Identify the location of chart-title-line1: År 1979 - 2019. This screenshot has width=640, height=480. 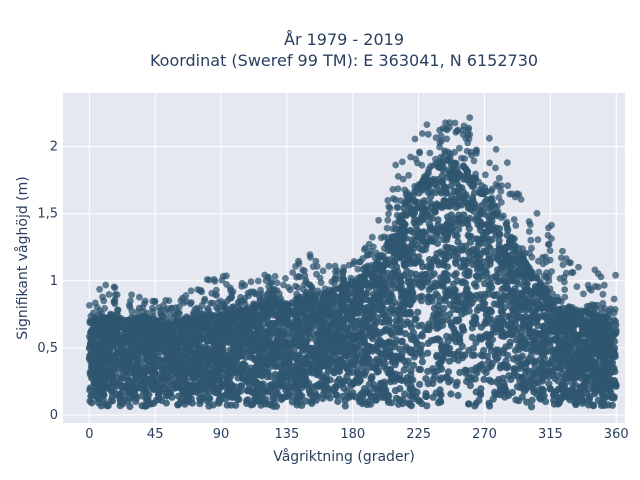
(344, 39).